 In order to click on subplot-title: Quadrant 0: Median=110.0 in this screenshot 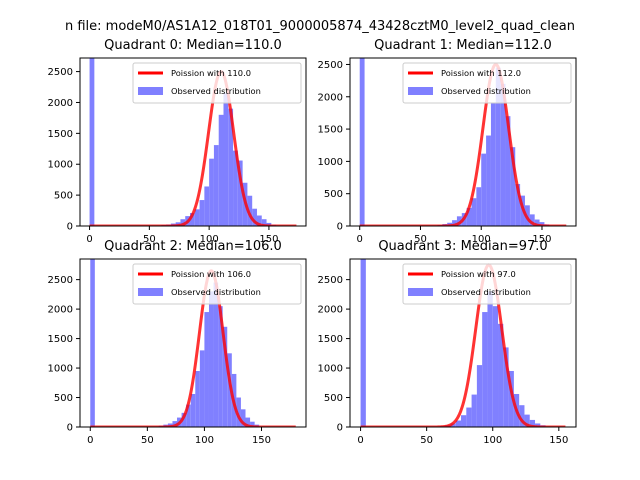, I will do `click(193, 45)`.